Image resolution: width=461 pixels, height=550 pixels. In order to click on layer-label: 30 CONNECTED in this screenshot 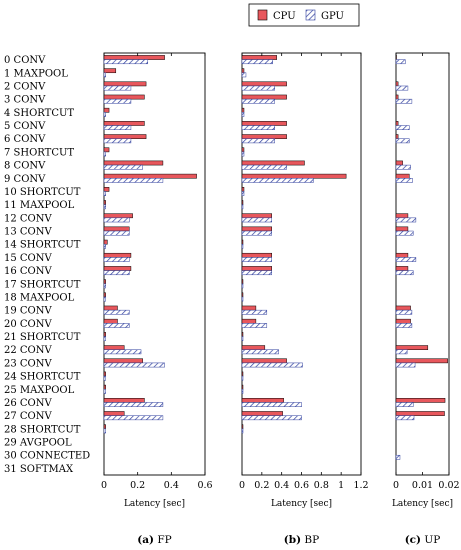, I will do `click(47, 456)`.